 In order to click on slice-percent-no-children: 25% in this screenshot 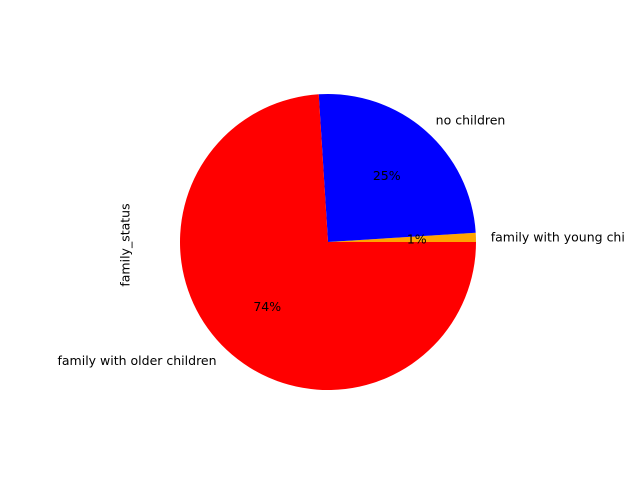, I will do `click(387, 175)`.